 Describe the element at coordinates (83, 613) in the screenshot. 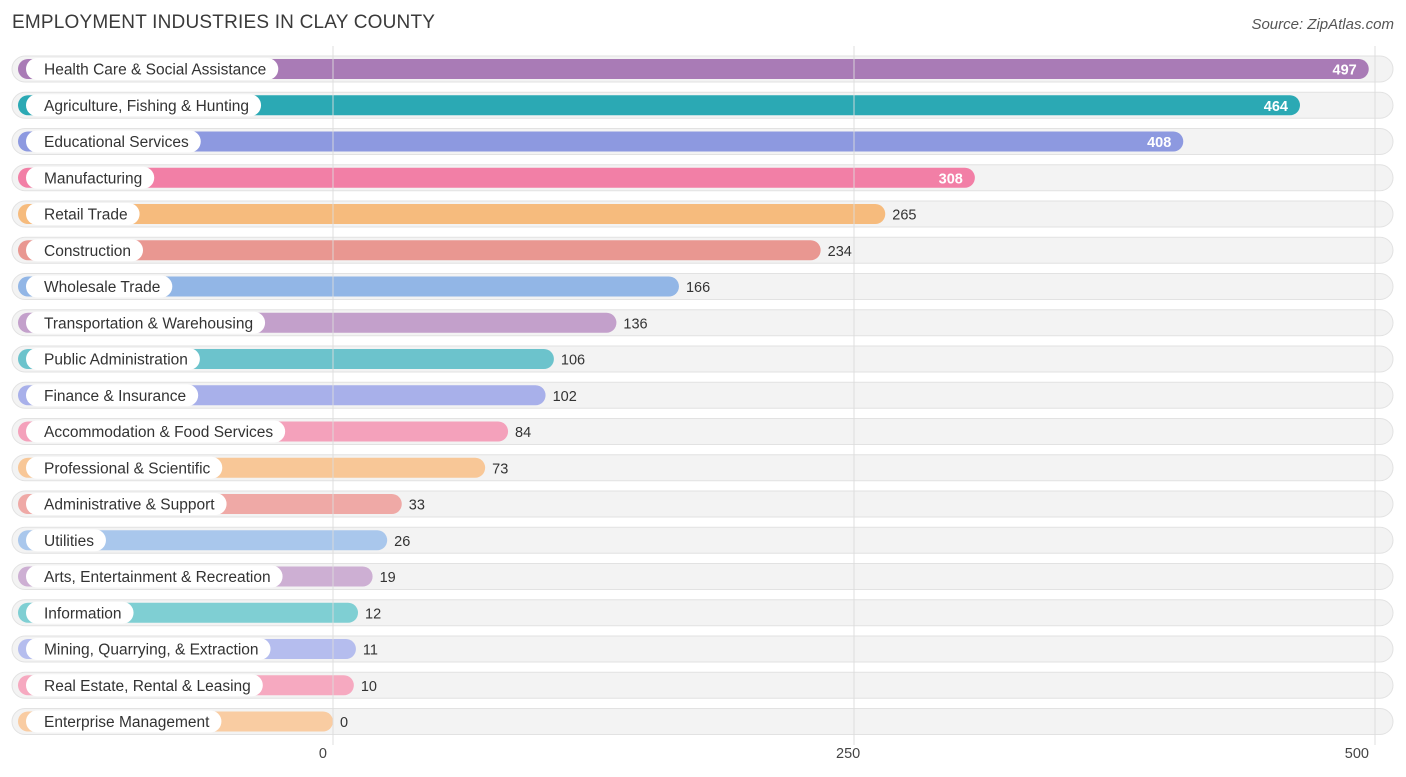

I see `bar-label: Information` at that location.